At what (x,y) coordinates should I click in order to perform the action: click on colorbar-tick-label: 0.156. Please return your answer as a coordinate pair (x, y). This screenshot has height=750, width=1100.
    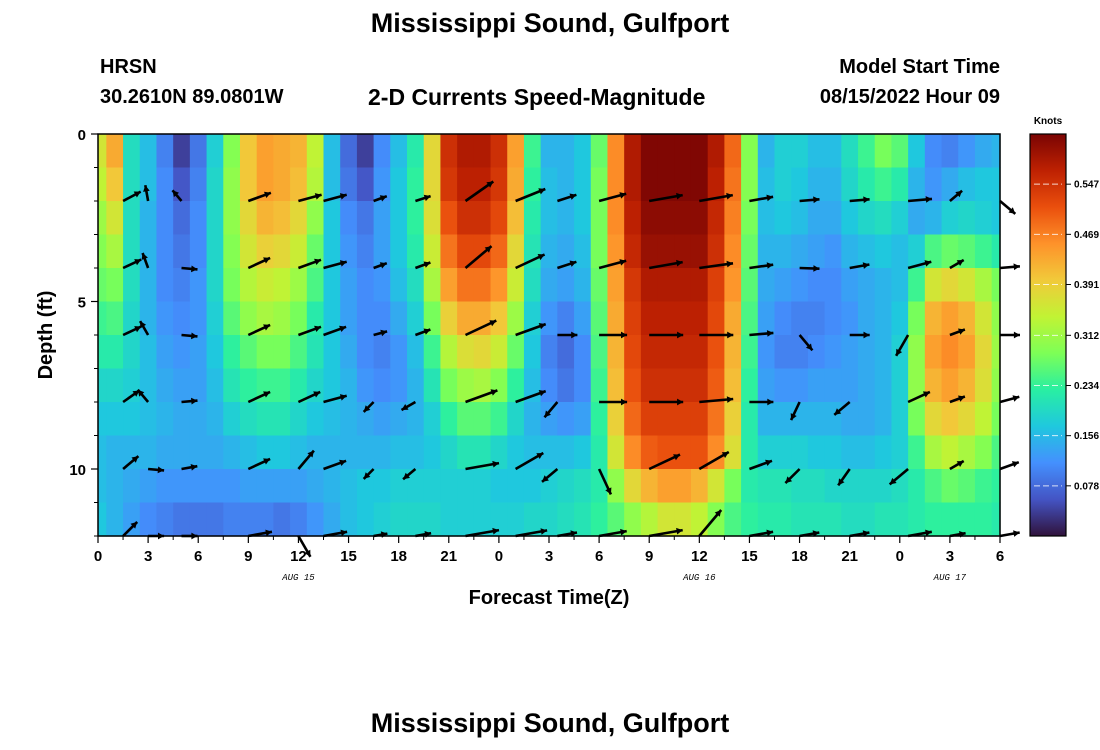
    Looking at the image, I should click on (1086, 436).